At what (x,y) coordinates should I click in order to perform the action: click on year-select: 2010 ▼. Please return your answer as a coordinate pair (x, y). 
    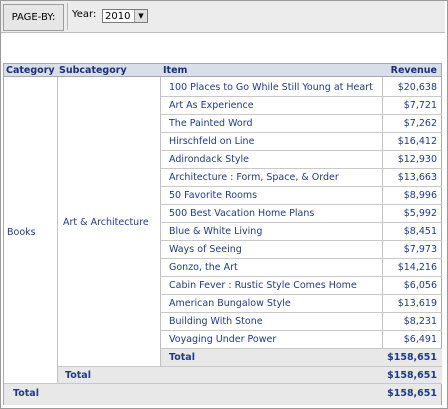
    Looking at the image, I should click on (125, 16).